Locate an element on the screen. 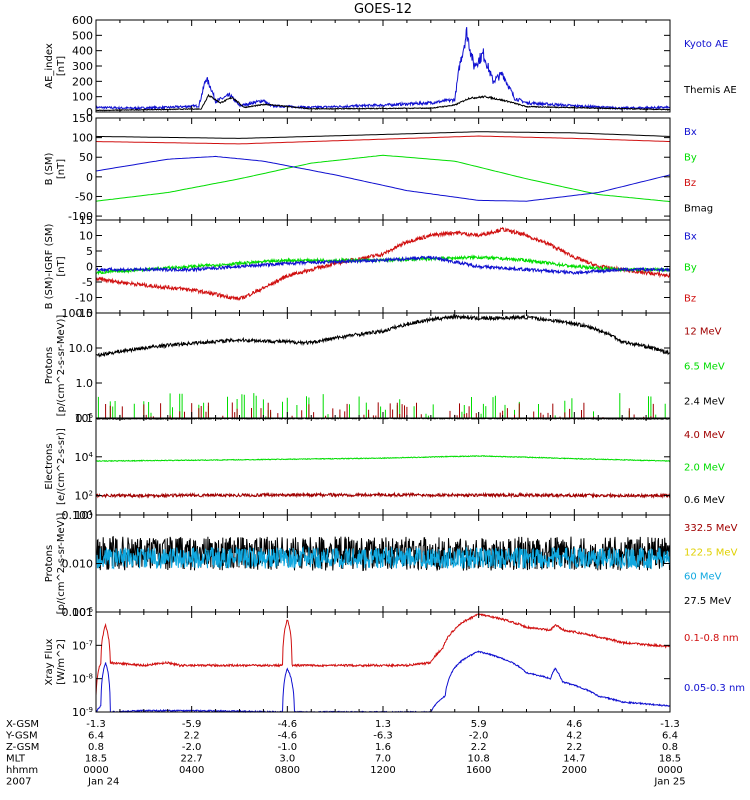  series-by is located at coordinates (383, 178).